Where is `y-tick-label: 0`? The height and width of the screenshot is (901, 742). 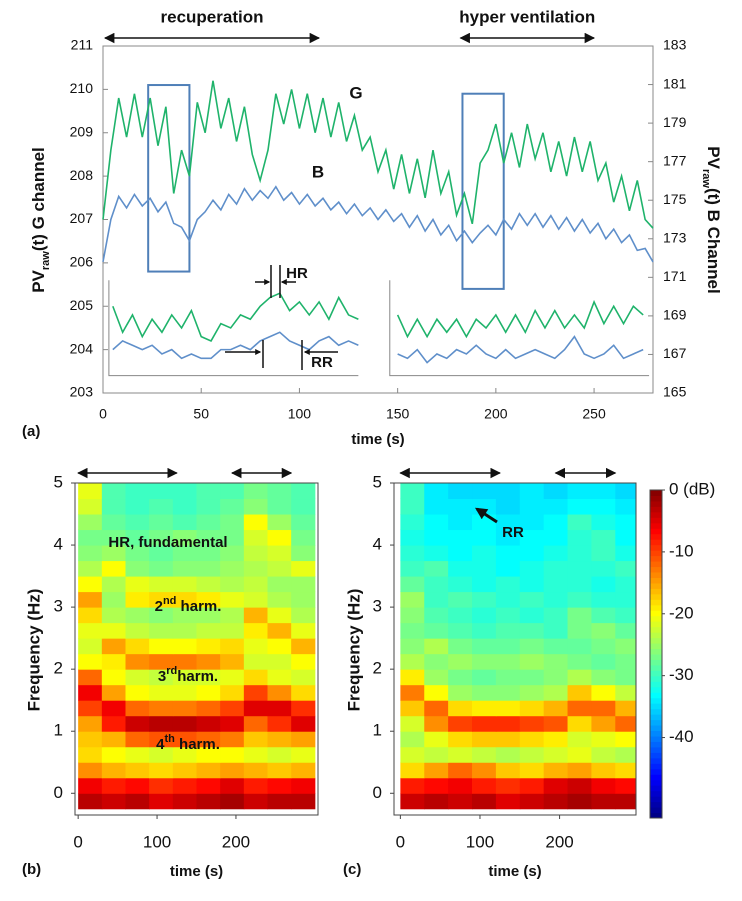
y-tick-label: 0 is located at coordinates (58, 792).